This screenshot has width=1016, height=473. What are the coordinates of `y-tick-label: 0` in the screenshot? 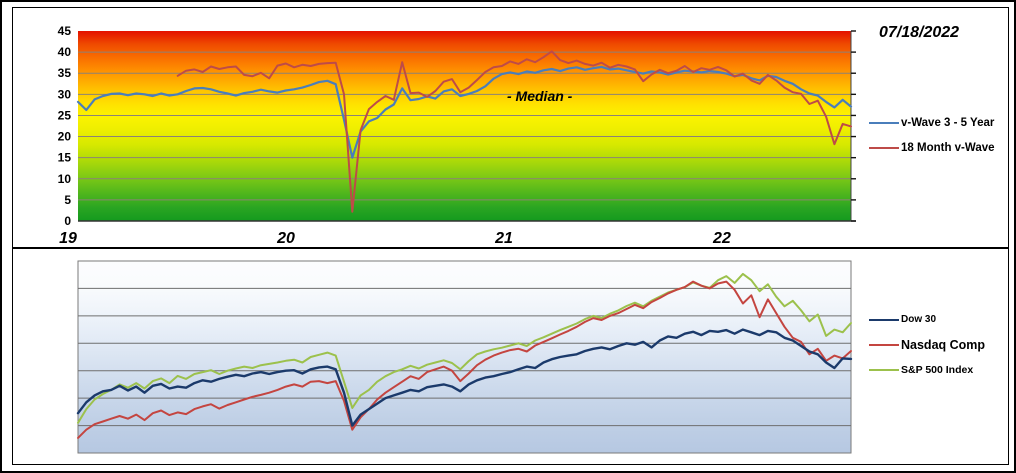 It's located at (67, 221).